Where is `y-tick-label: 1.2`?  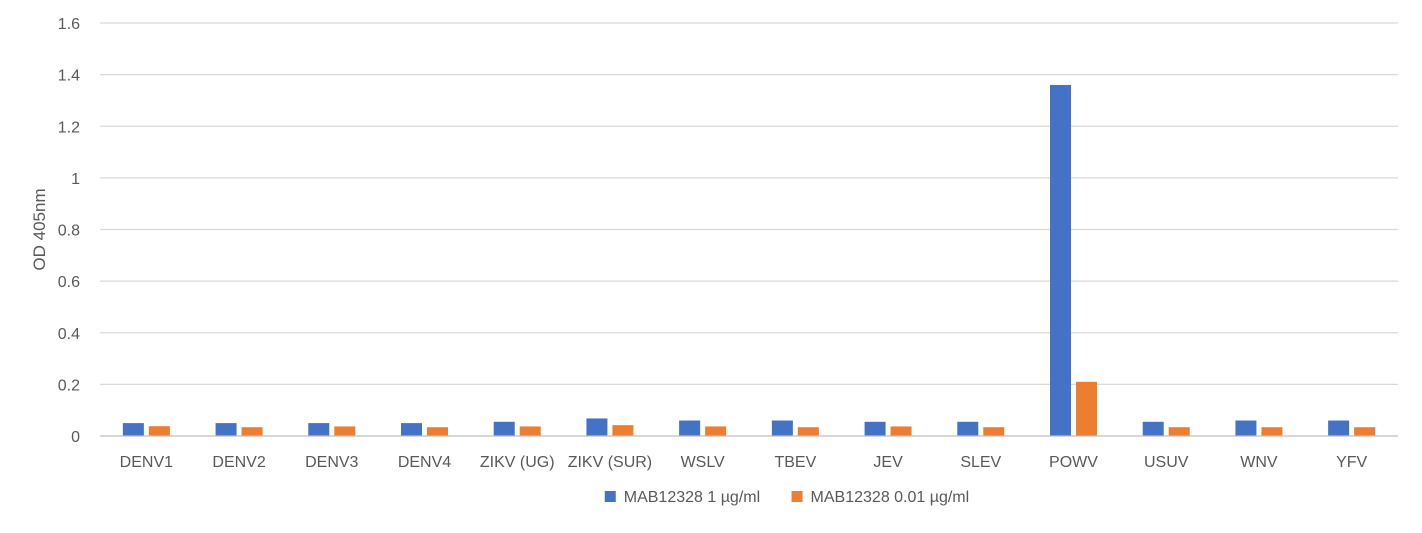
y-tick-label: 1.2 is located at coordinates (69, 127).